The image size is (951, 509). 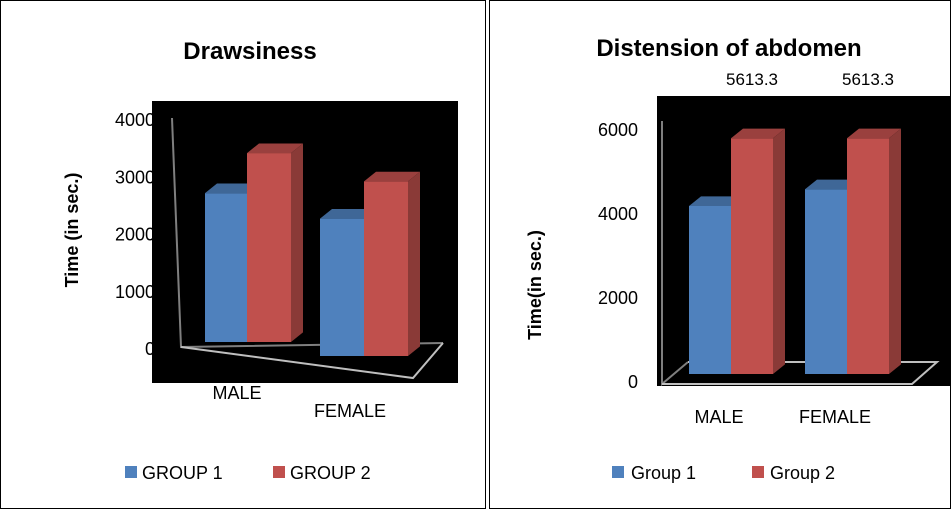 What do you see at coordinates (752, 79) in the screenshot?
I see `data-label-male-group-2: 5613.3` at bounding box center [752, 79].